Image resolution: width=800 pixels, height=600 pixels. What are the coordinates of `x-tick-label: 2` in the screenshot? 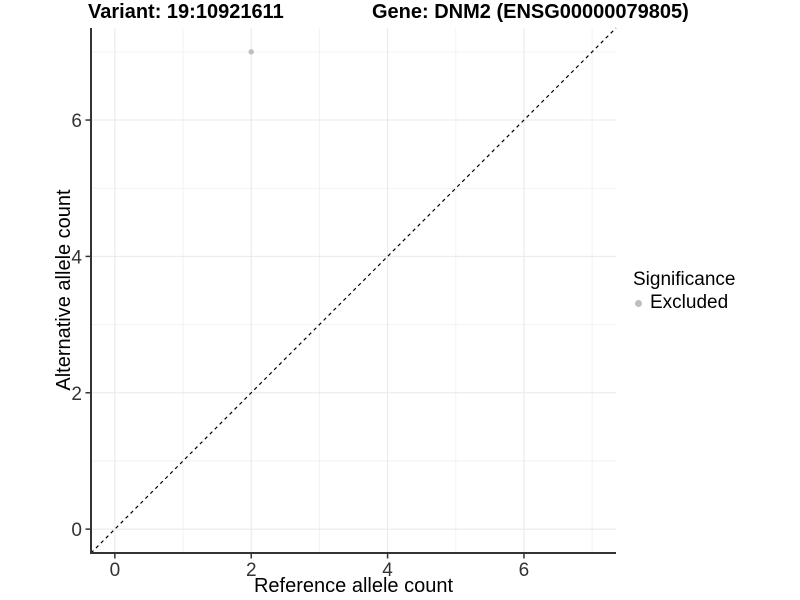 It's located at (251, 570).